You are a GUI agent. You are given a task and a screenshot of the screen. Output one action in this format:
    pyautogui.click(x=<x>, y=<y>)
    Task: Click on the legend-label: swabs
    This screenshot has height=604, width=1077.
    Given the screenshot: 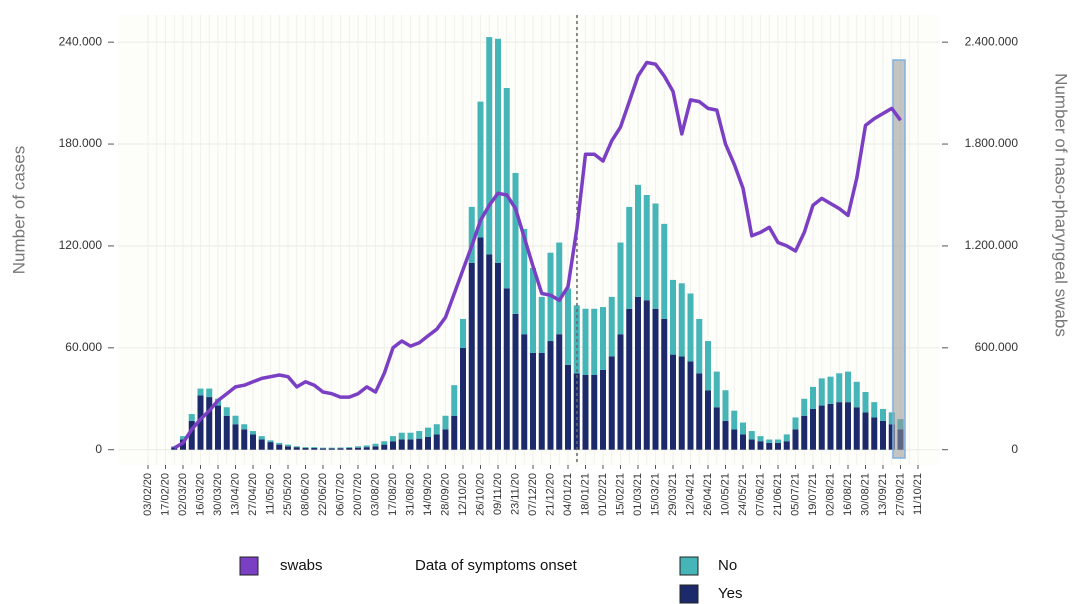 What is the action you would take?
    pyautogui.click(x=301, y=565)
    